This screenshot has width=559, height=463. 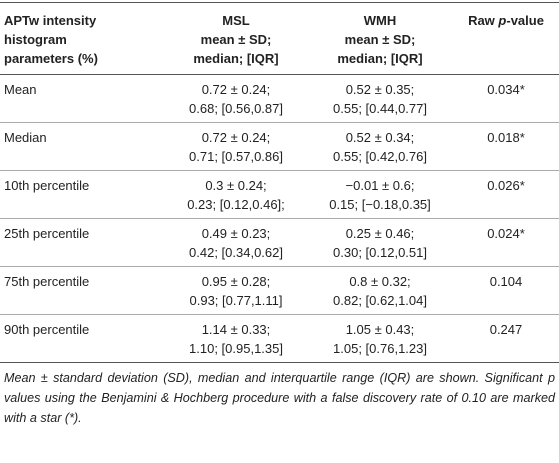 What do you see at coordinates (483, 20) in the screenshot?
I see `header-text: Raw` at bounding box center [483, 20].